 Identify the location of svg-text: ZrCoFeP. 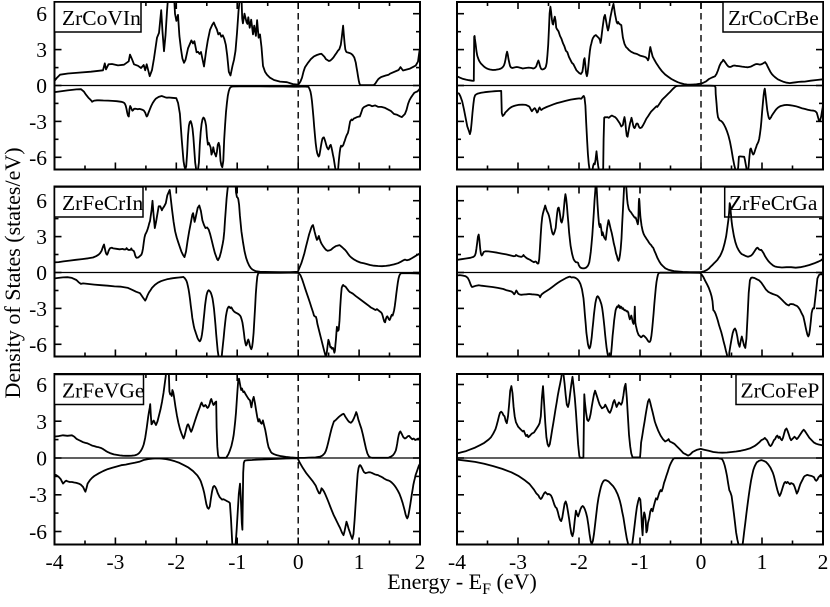
(780, 391).